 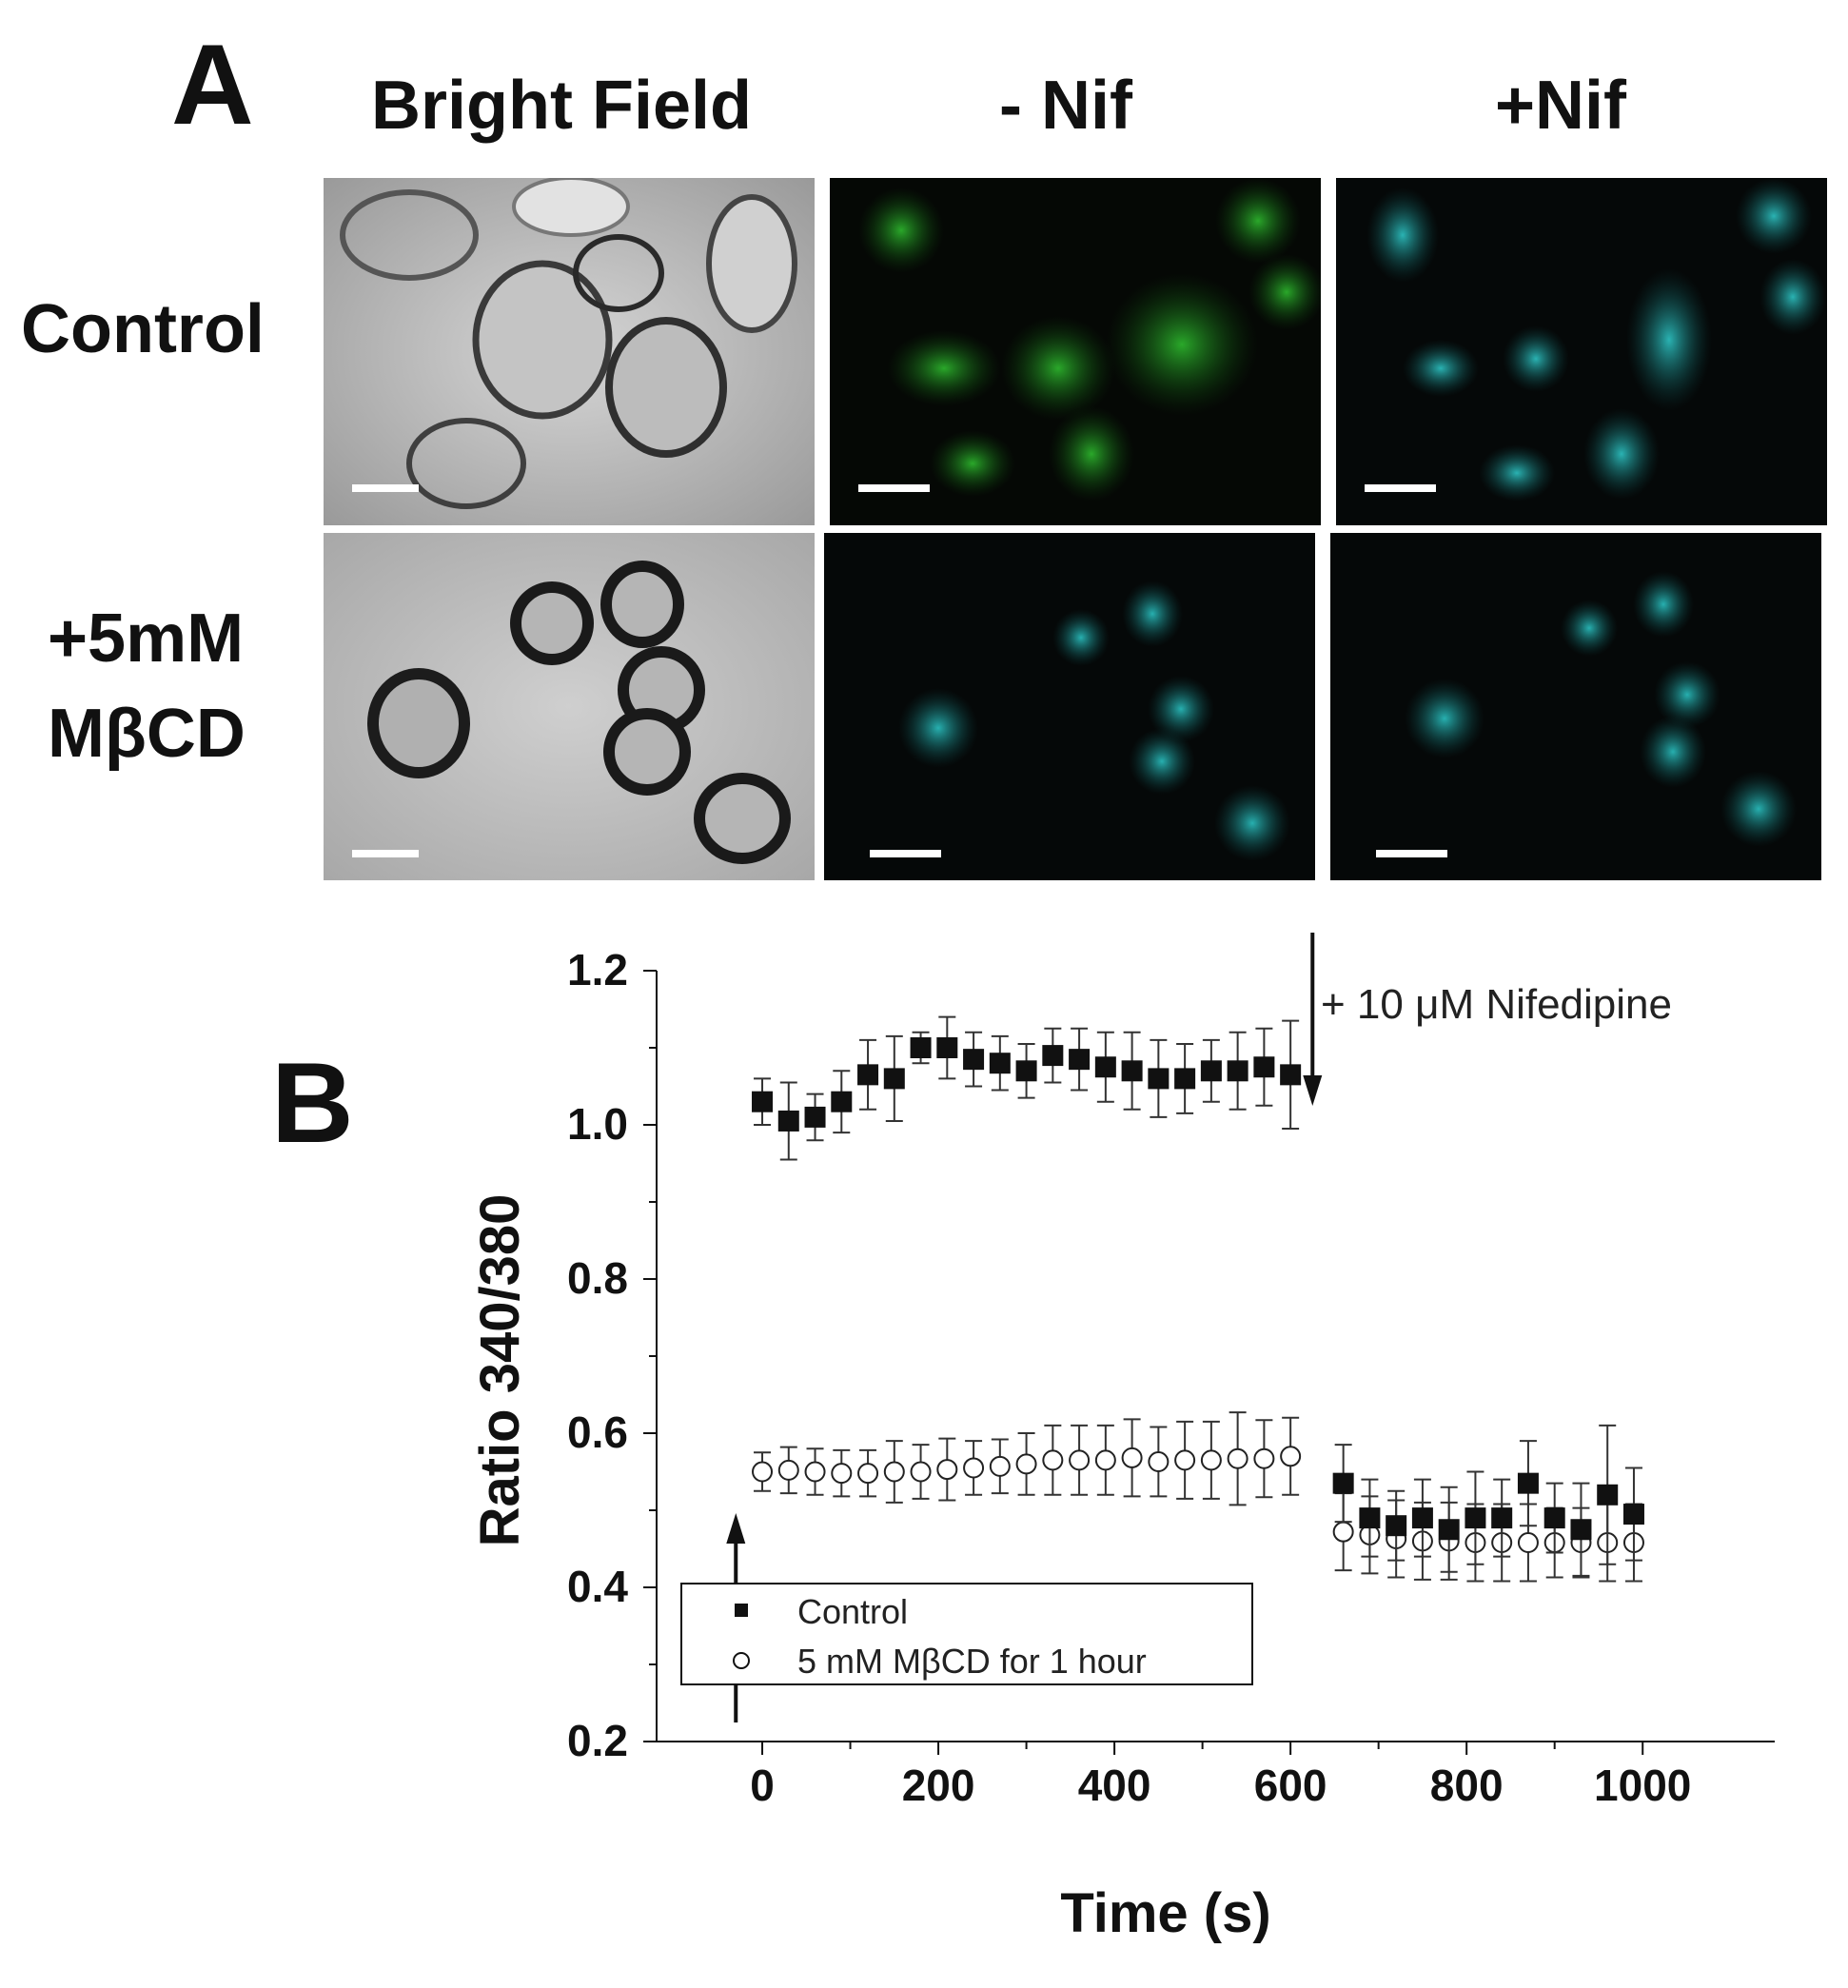 What do you see at coordinates (763, 1785) in the screenshot?
I see `x-tick-label: 0` at bounding box center [763, 1785].